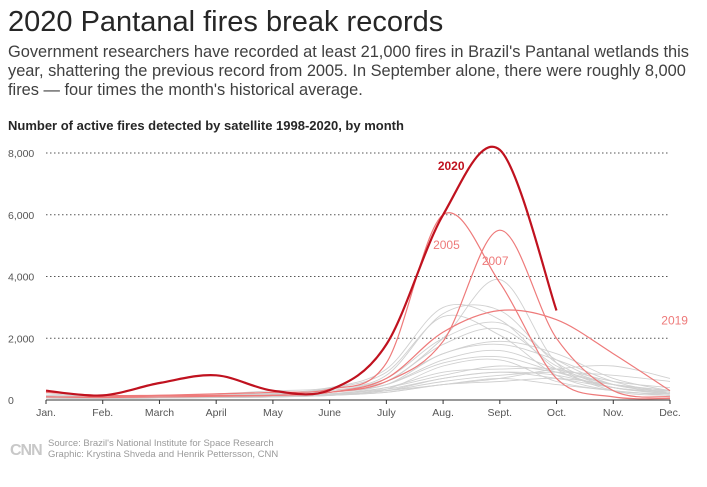 The width and height of the screenshot is (707, 487). I want to click on x-tick-label: Dec., so click(670, 413).